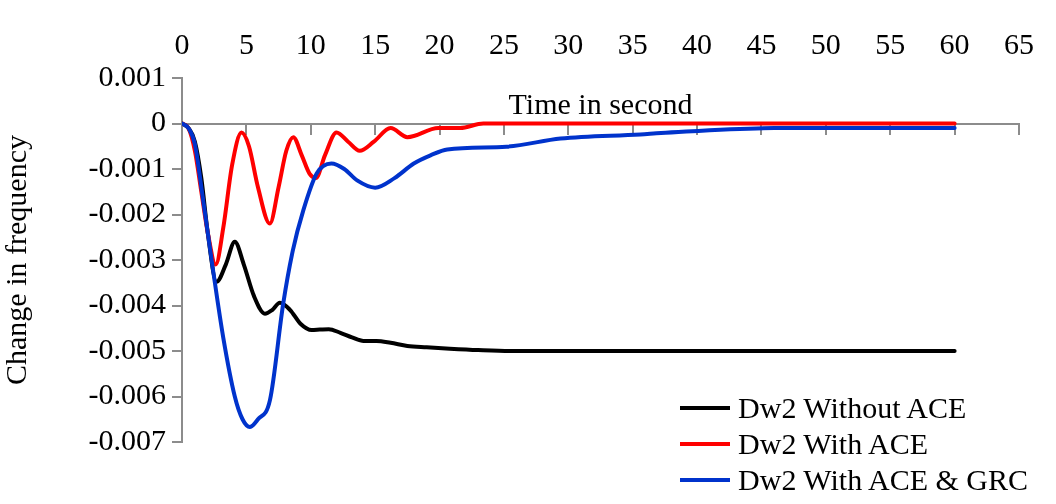 Image resolution: width=1056 pixels, height=504 pixels. I want to click on y-tick-label: 0.001, so click(132, 75).